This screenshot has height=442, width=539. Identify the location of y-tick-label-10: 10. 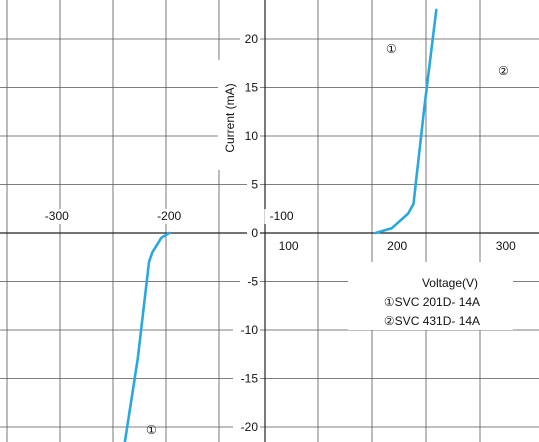
(252, 136).